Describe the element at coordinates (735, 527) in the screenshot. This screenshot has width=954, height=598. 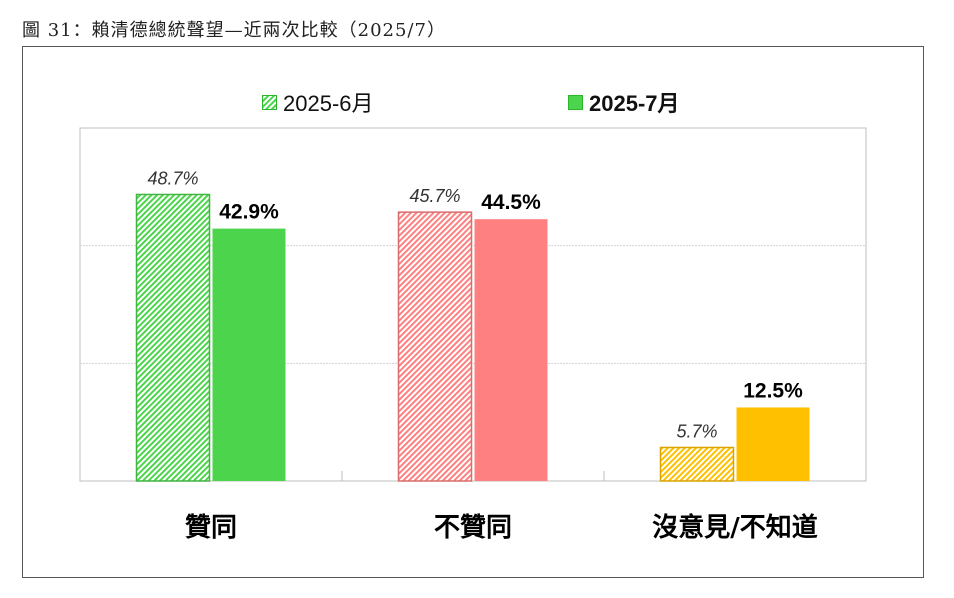
I see `category-label: 沒意見/不知道` at that location.